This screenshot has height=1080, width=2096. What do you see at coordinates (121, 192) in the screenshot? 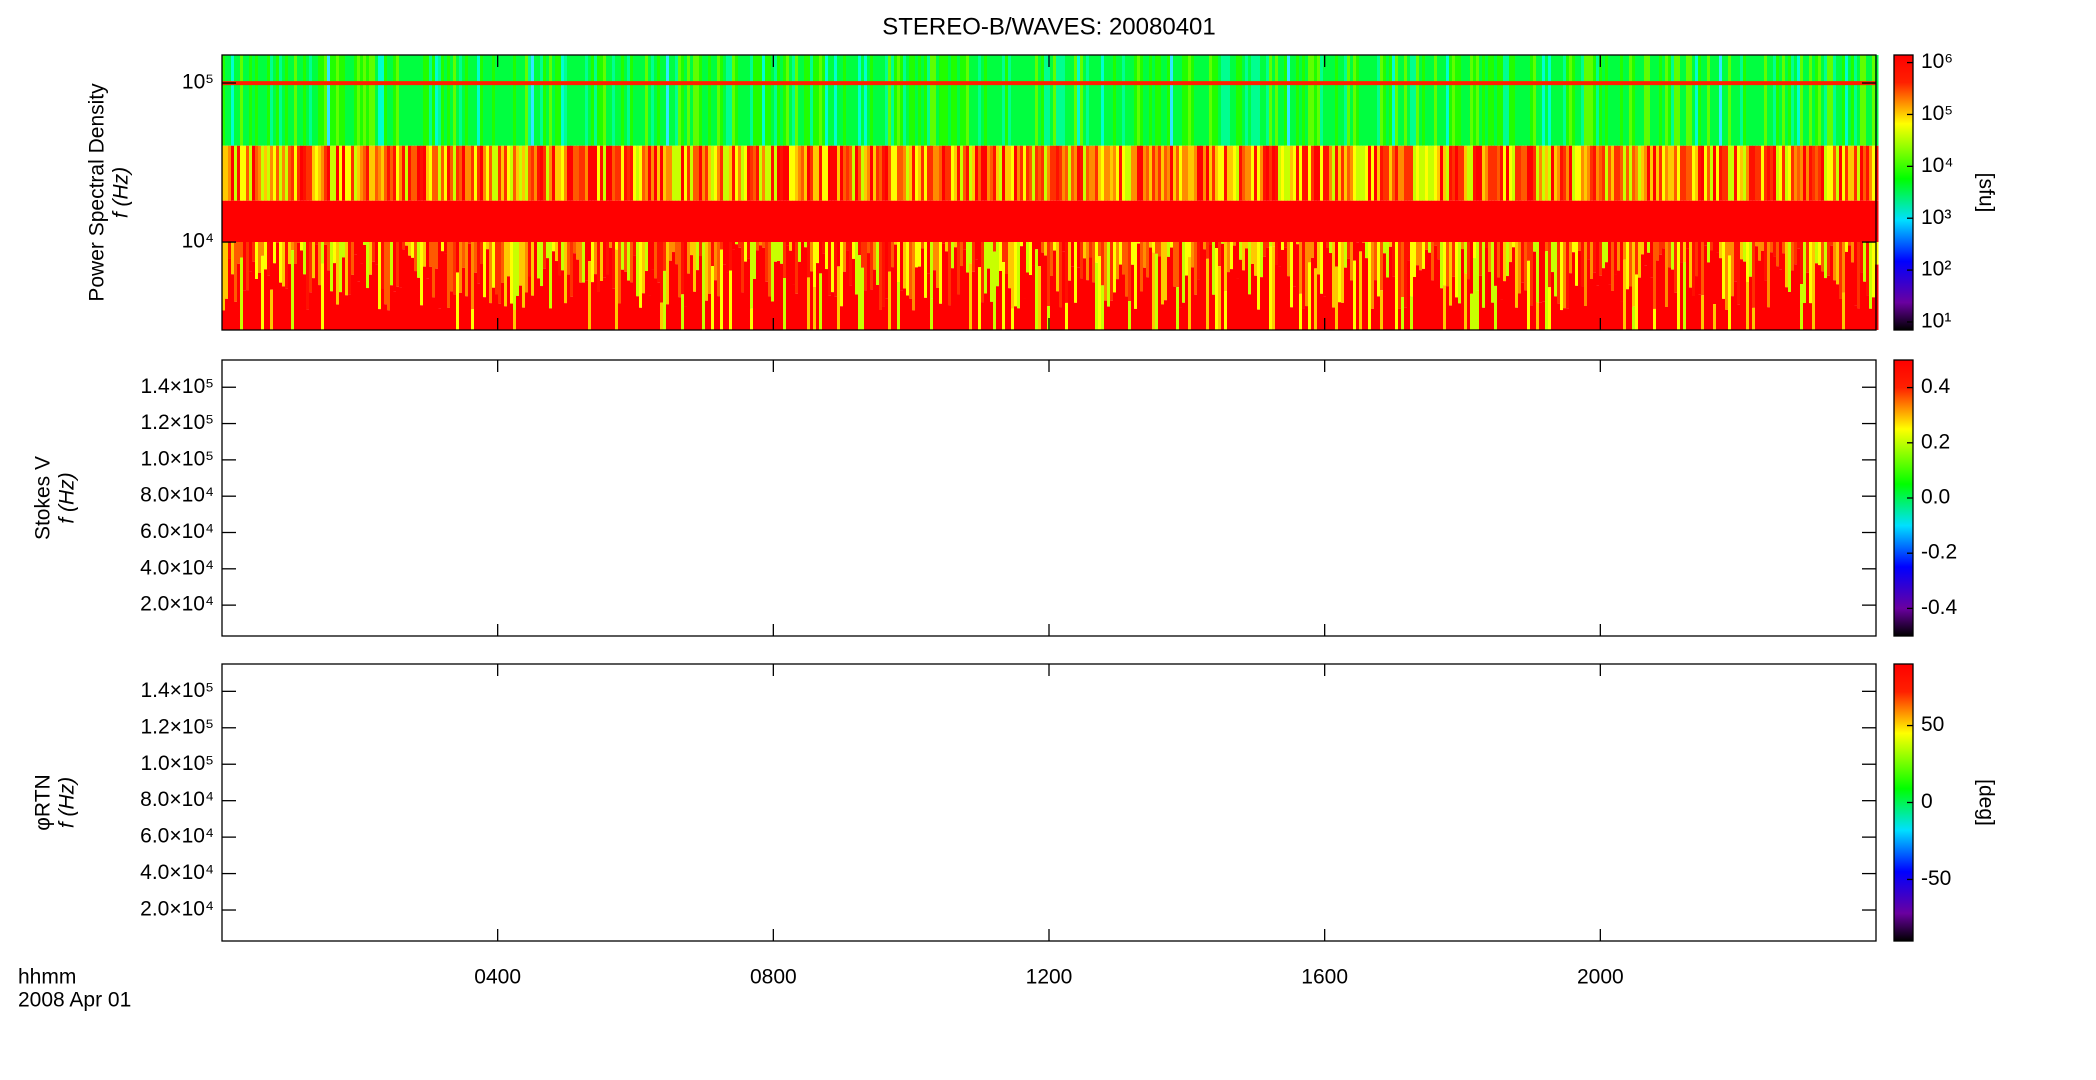
I see `y-axis-label: f (Hz)` at bounding box center [121, 192].